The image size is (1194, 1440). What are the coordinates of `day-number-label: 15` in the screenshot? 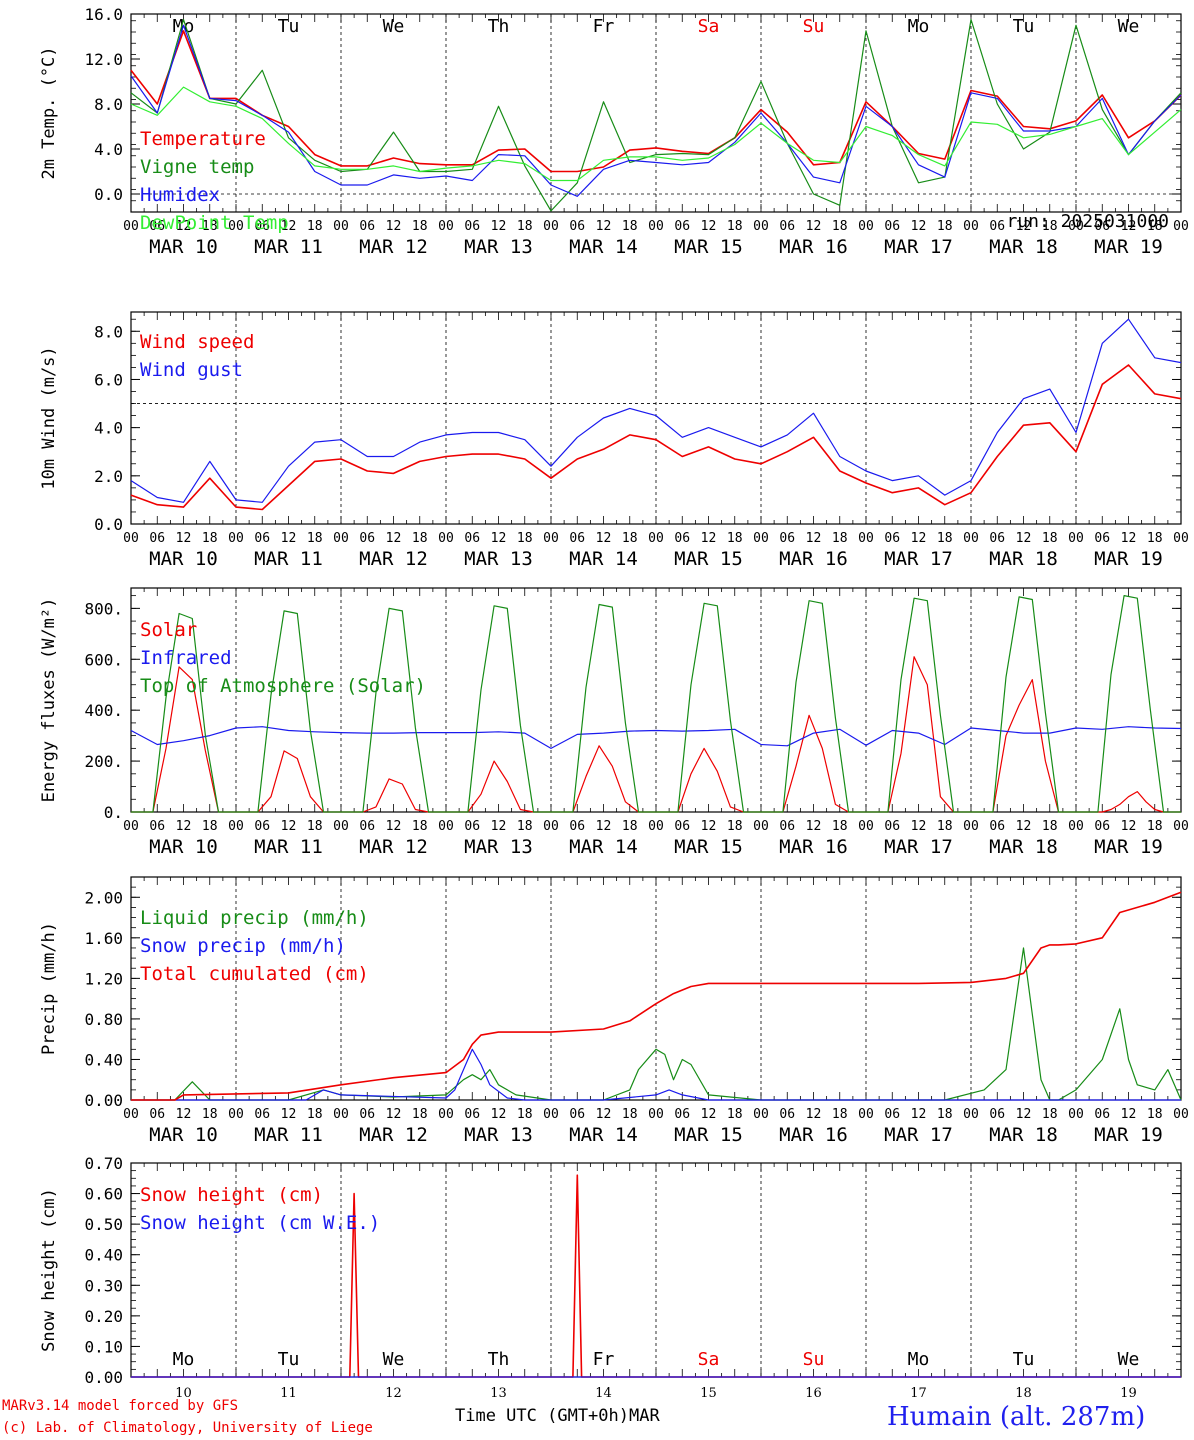 It's located at (708, 1393).